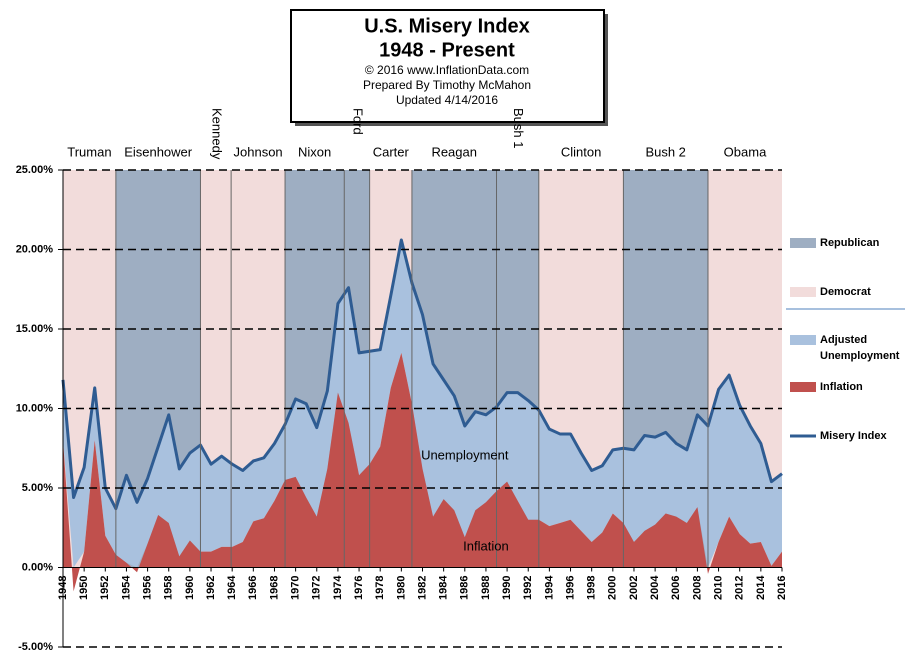  Describe the element at coordinates (158, 151) in the screenshot. I see `president-label: Eisenhower` at that location.